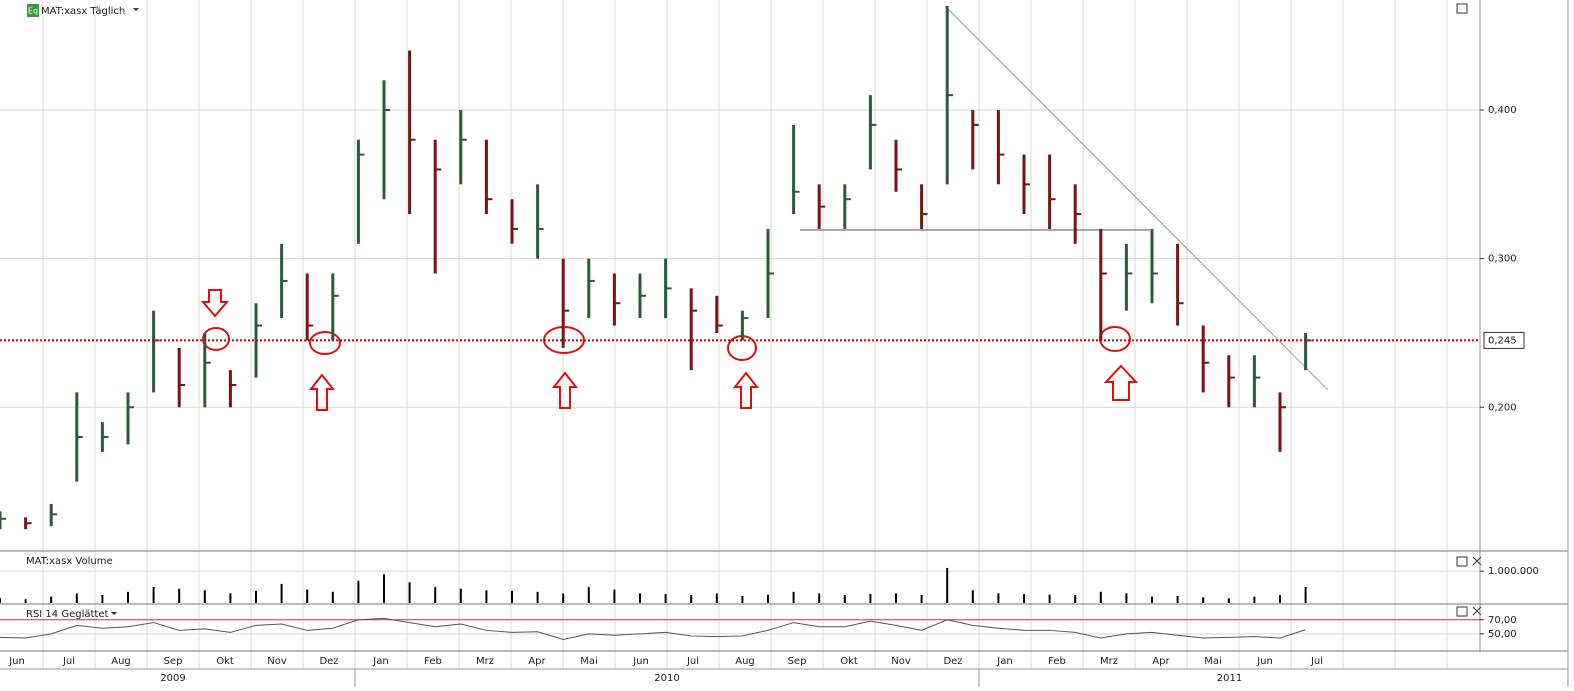 The width and height of the screenshot is (1574, 691). What do you see at coordinates (83, 11) in the screenshot?
I see `chart-title: MAT:xasx Täglich` at bounding box center [83, 11].